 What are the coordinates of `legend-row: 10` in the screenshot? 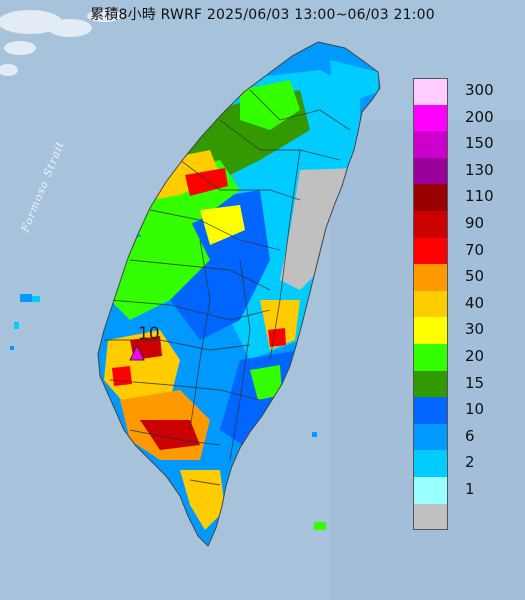 It's located at (456, 410).